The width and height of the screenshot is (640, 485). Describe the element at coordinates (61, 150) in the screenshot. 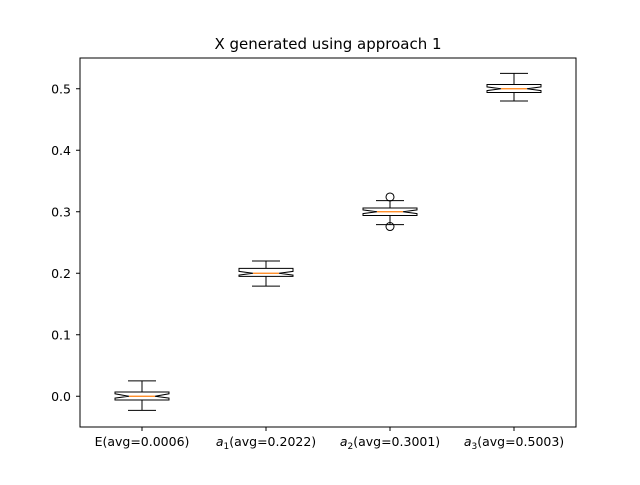

I see `y-tick-label: 0.4` at that location.